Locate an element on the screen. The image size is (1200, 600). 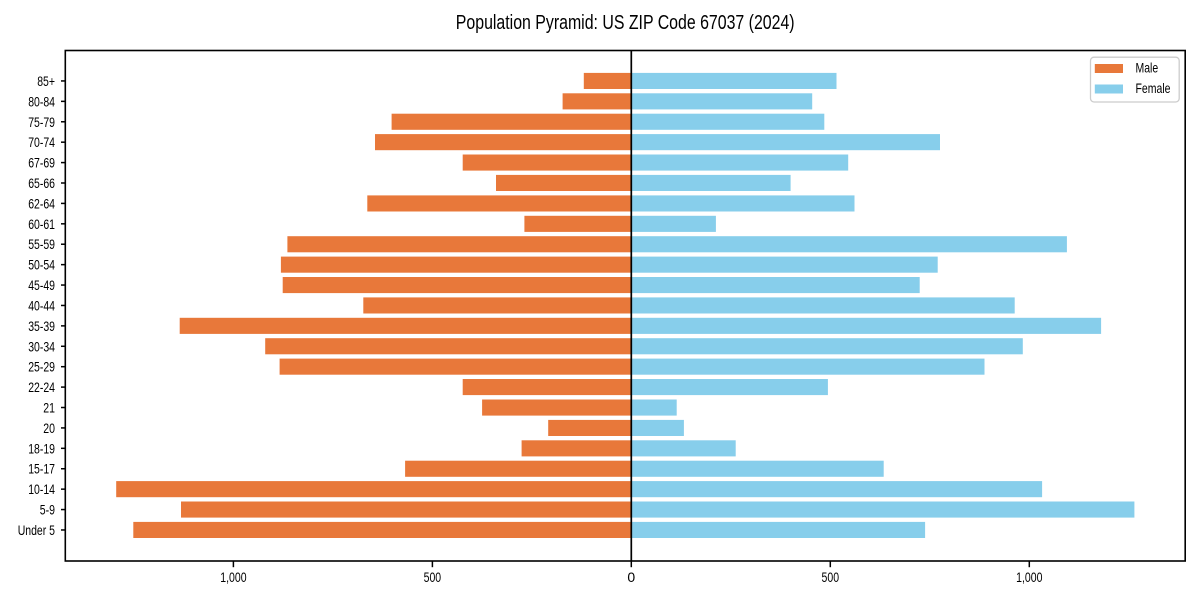
svg-text: 55-59 is located at coordinates (41, 244).